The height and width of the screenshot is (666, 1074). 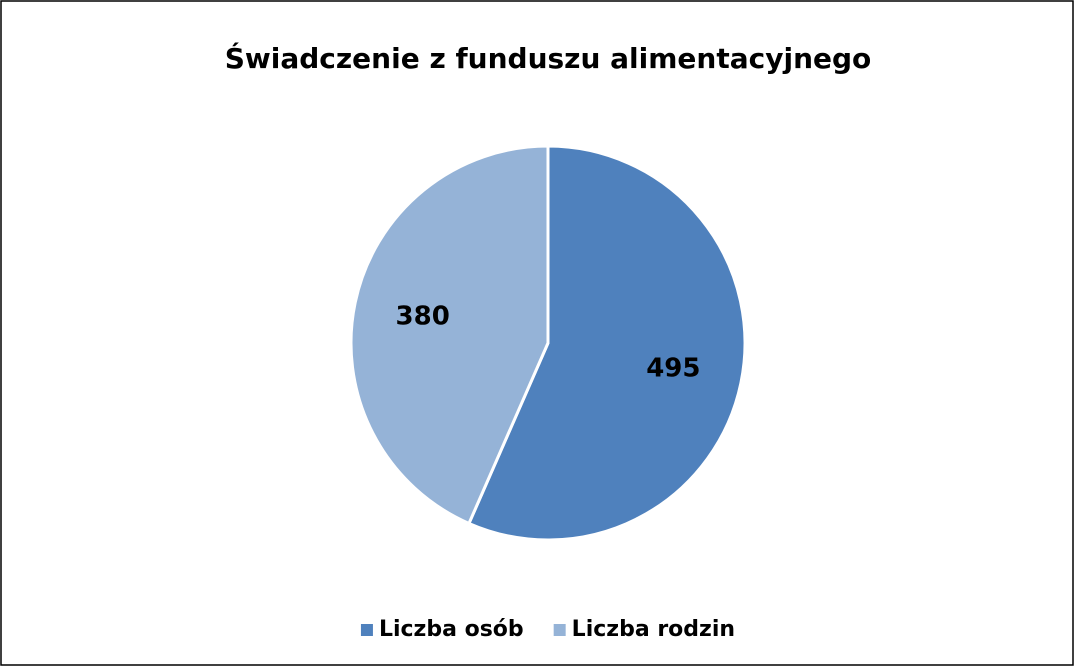 I want to click on pie-slice, so click(x=449, y=335).